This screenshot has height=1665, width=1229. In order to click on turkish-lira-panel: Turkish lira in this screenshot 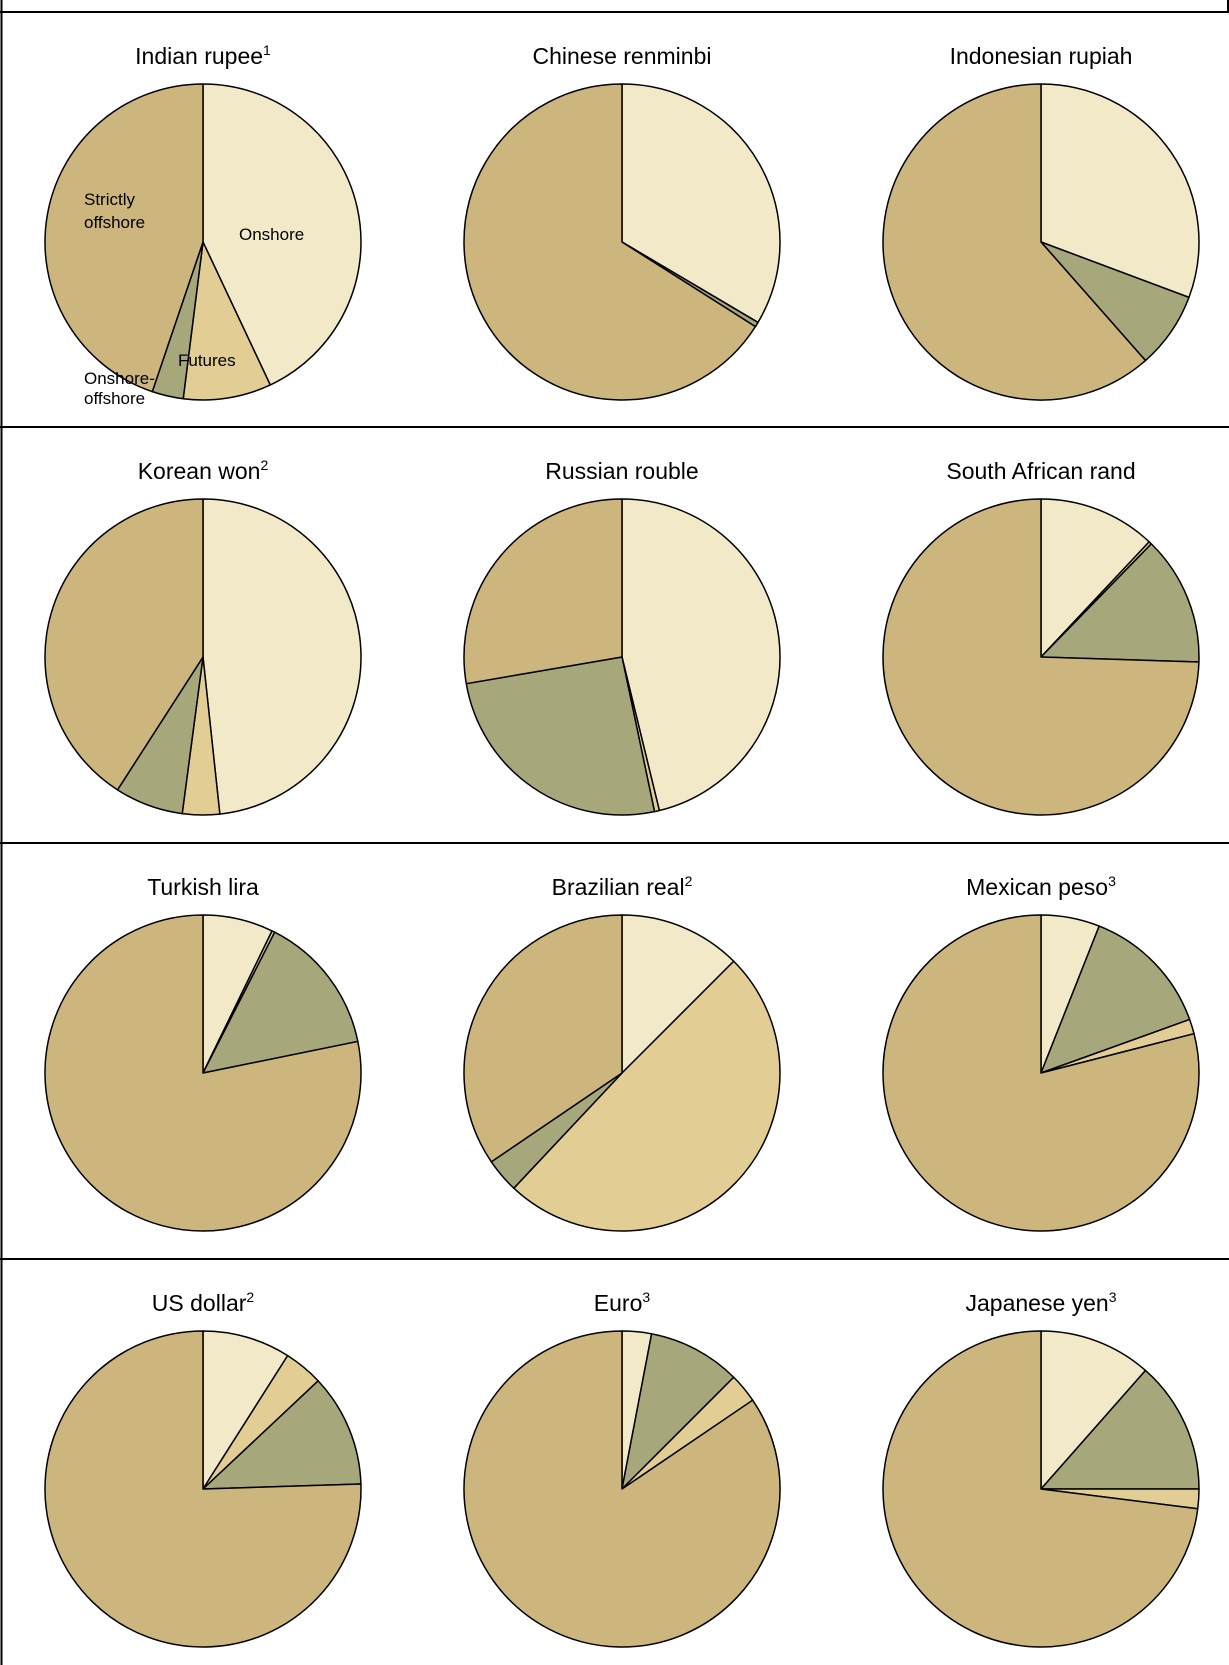, I will do `click(203, 1053)`.